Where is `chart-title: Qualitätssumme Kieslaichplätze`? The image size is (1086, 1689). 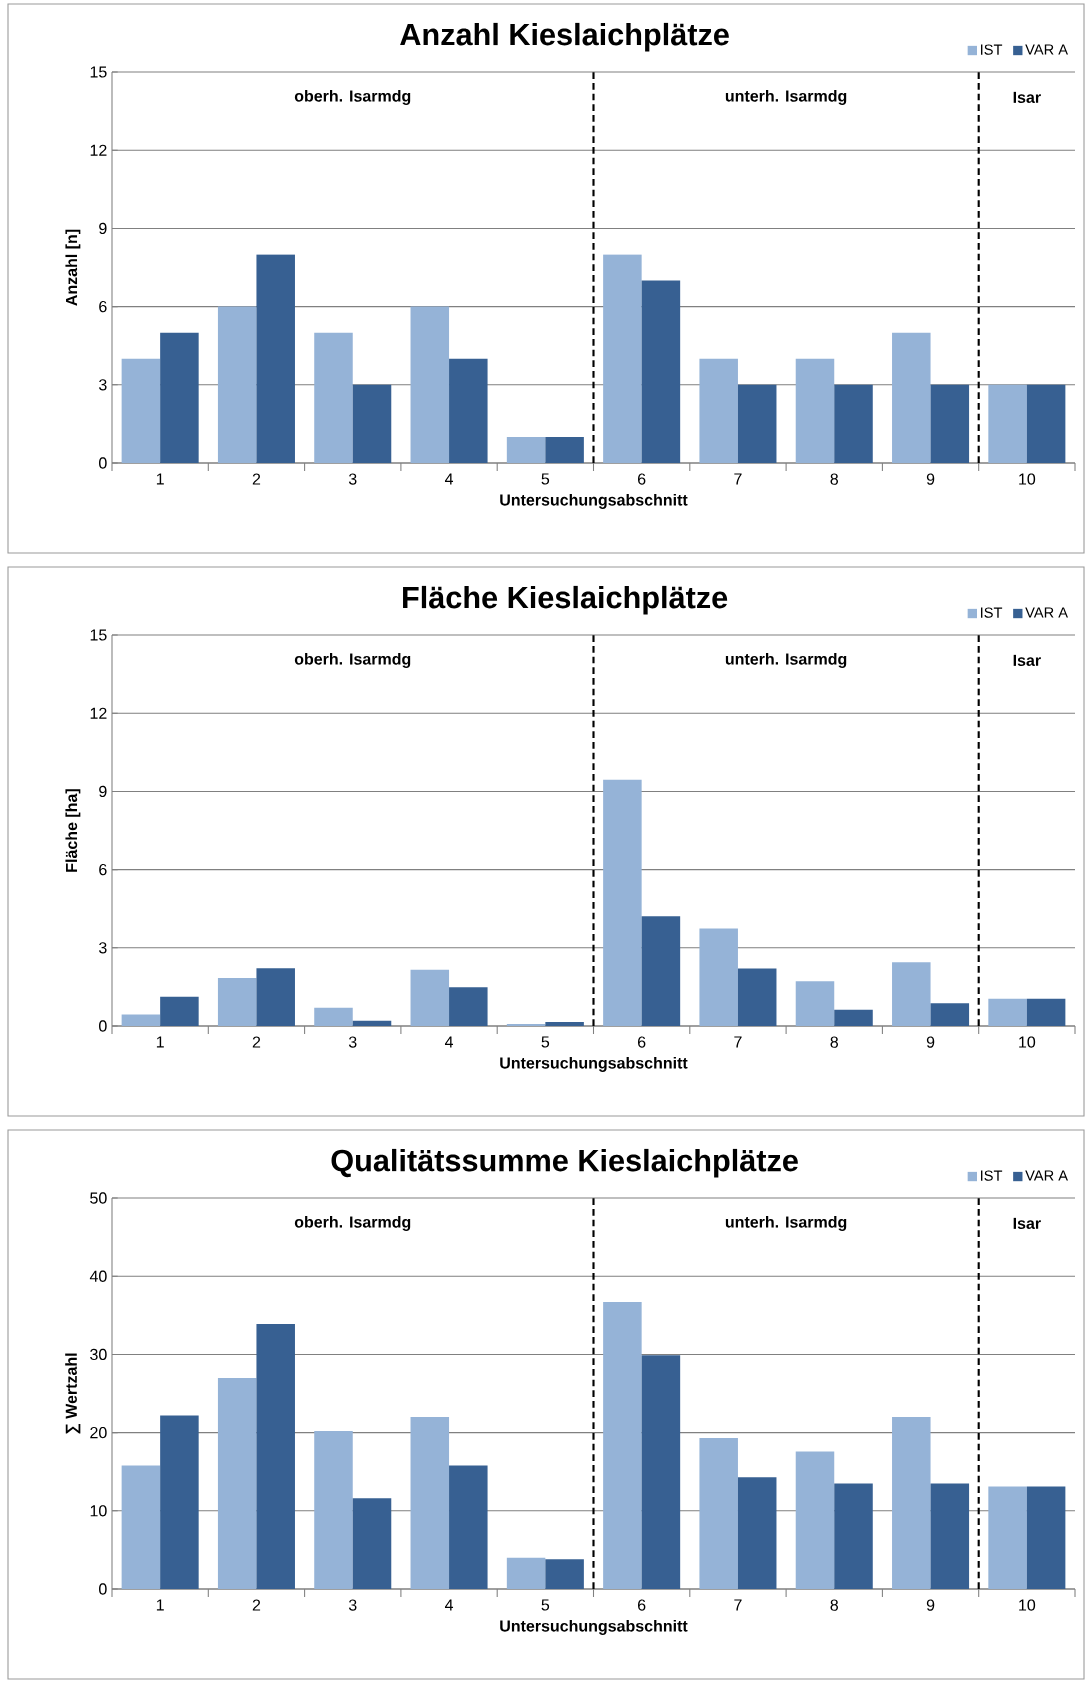 chart-title: Qualitätssumme Kieslaichplätze is located at coordinates (564, 1163).